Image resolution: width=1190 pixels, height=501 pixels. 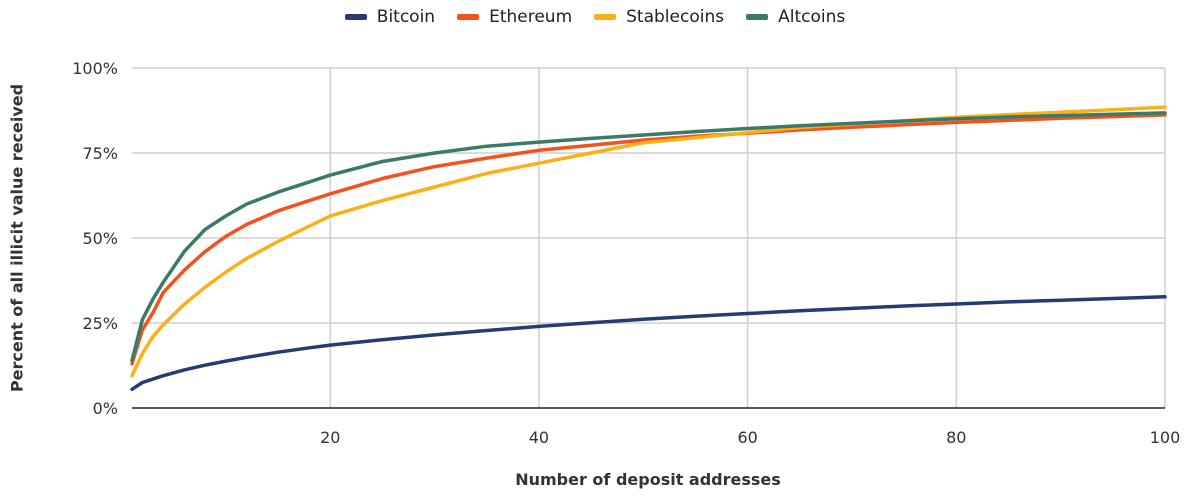 I want to click on x-tick-label: 100, so click(x=1165, y=437).